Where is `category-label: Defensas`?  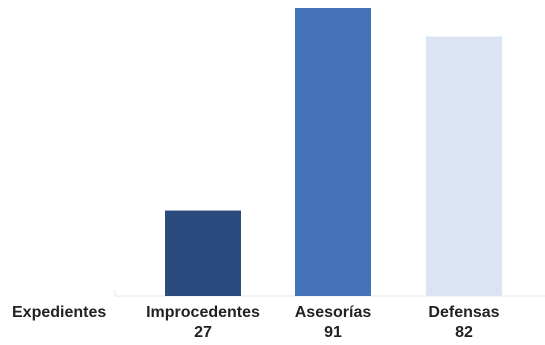 category-label: Defensas is located at coordinates (463, 312).